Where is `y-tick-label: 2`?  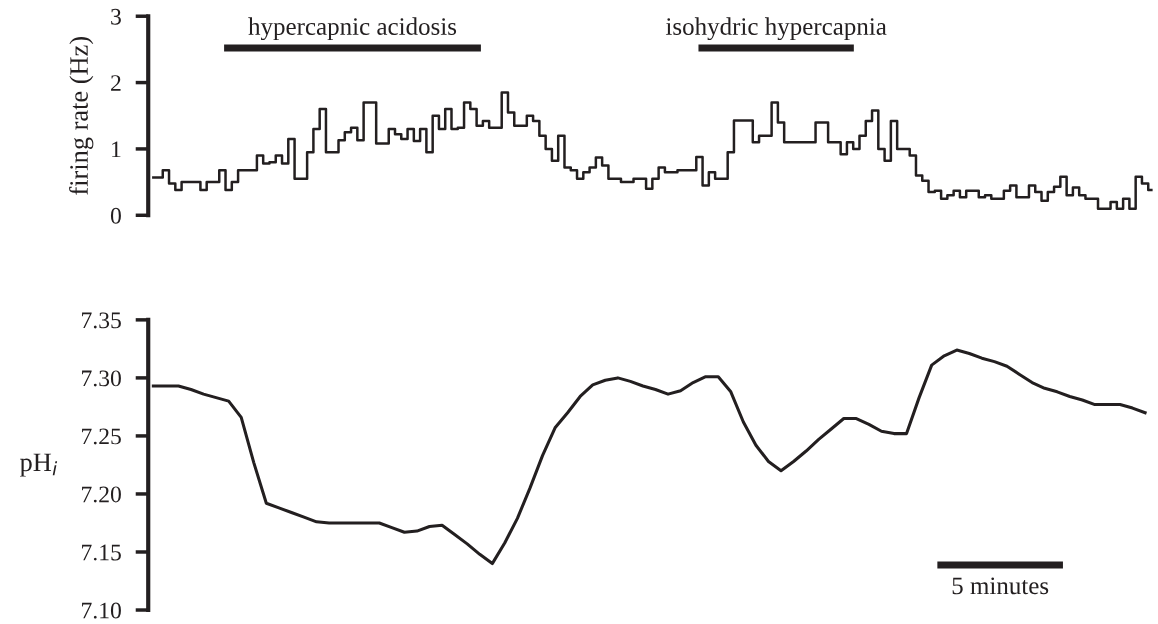 y-tick-label: 2 is located at coordinates (116, 83).